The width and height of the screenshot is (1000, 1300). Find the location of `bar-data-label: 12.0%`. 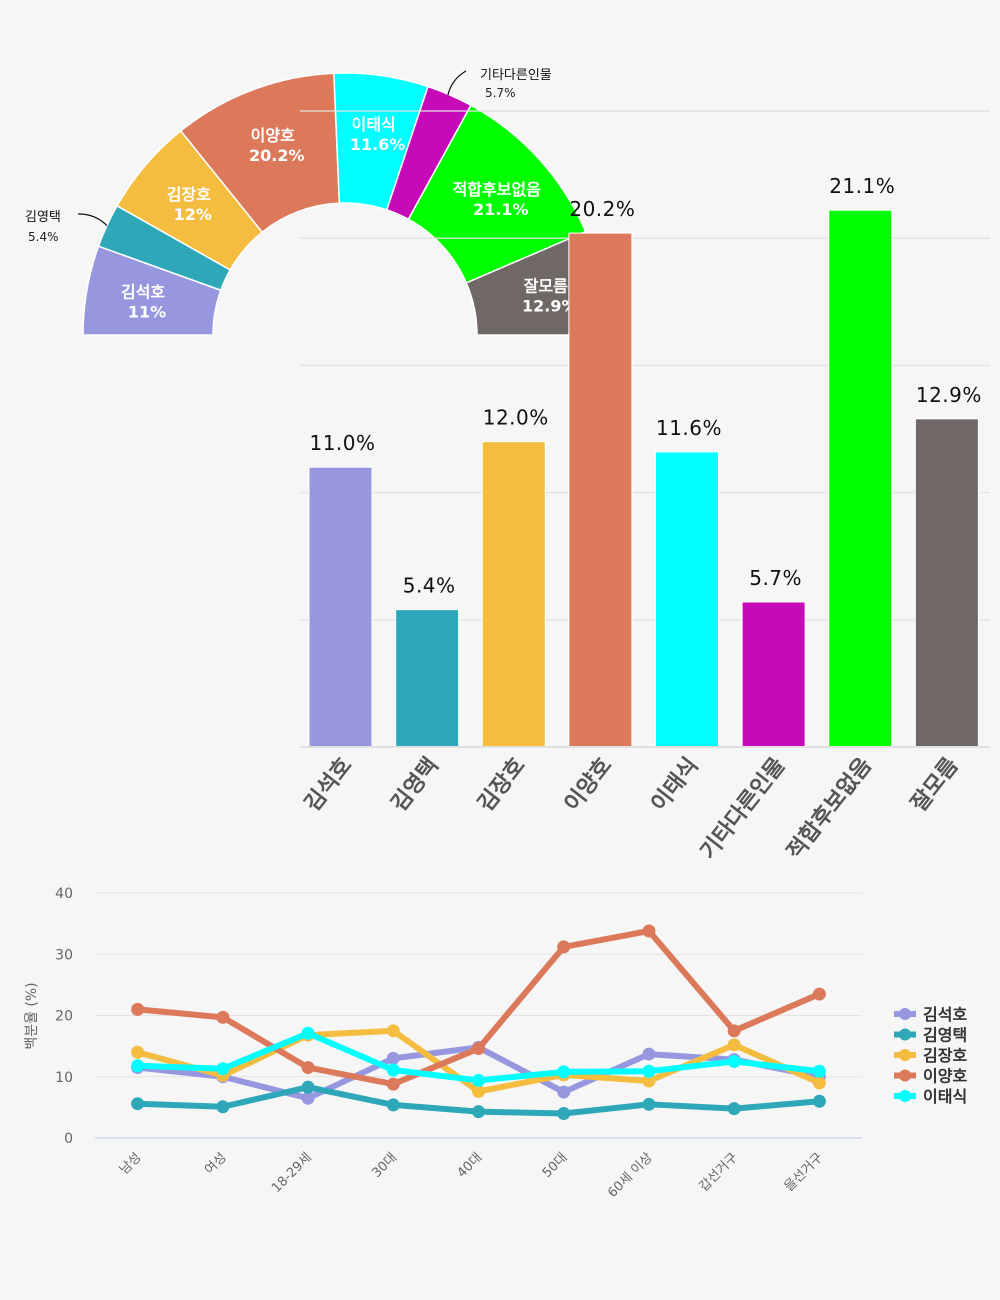

bar-data-label: 12.0% is located at coordinates (516, 418).